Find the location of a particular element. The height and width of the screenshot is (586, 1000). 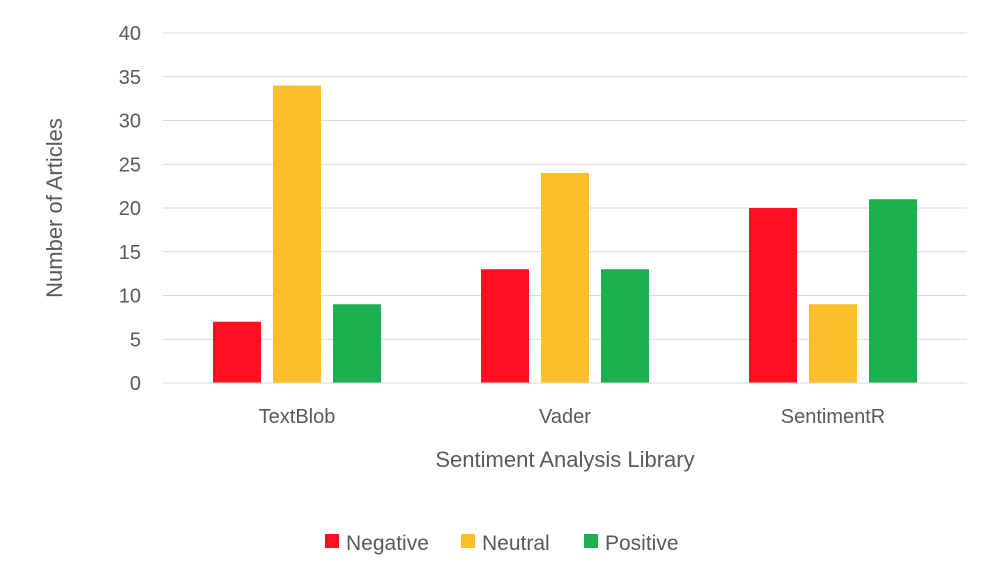

y-axis-ticks: 0 5 10 15 20 25 30 35 40 is located at coordinates (130, 209).